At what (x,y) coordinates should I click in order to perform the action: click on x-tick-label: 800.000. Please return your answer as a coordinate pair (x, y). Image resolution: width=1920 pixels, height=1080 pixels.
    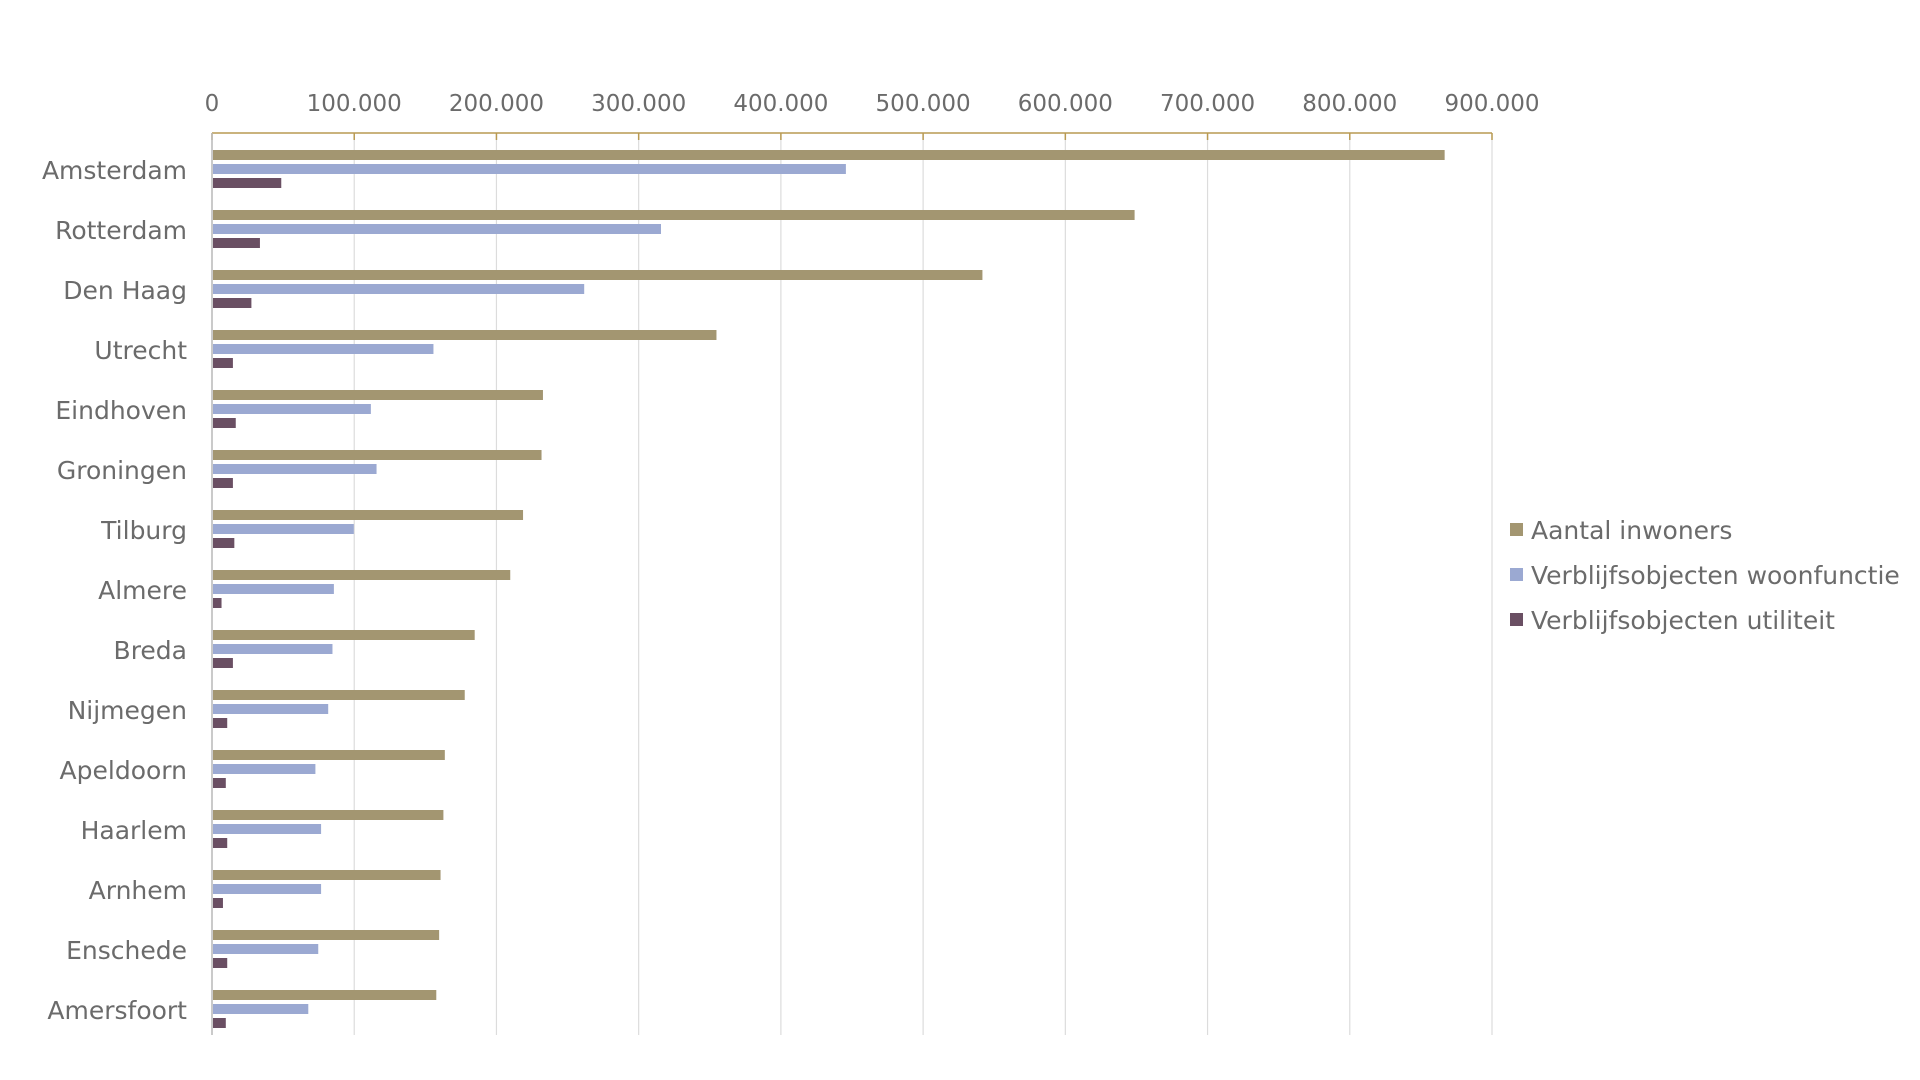
    Looking at the image, I should click on (1349, 104).